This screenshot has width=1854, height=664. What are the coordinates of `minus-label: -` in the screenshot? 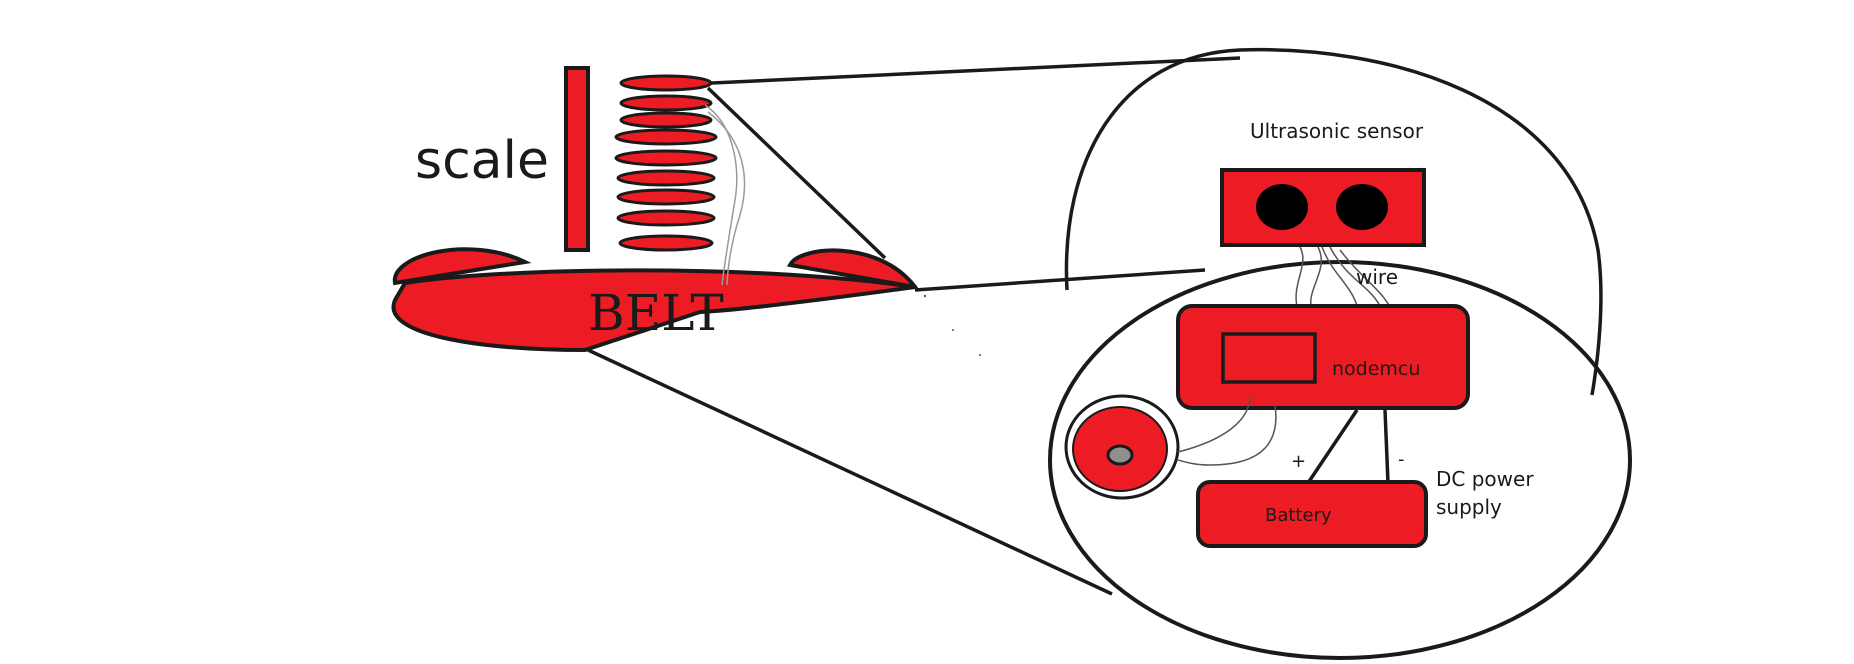 It's located at (1401, 459).